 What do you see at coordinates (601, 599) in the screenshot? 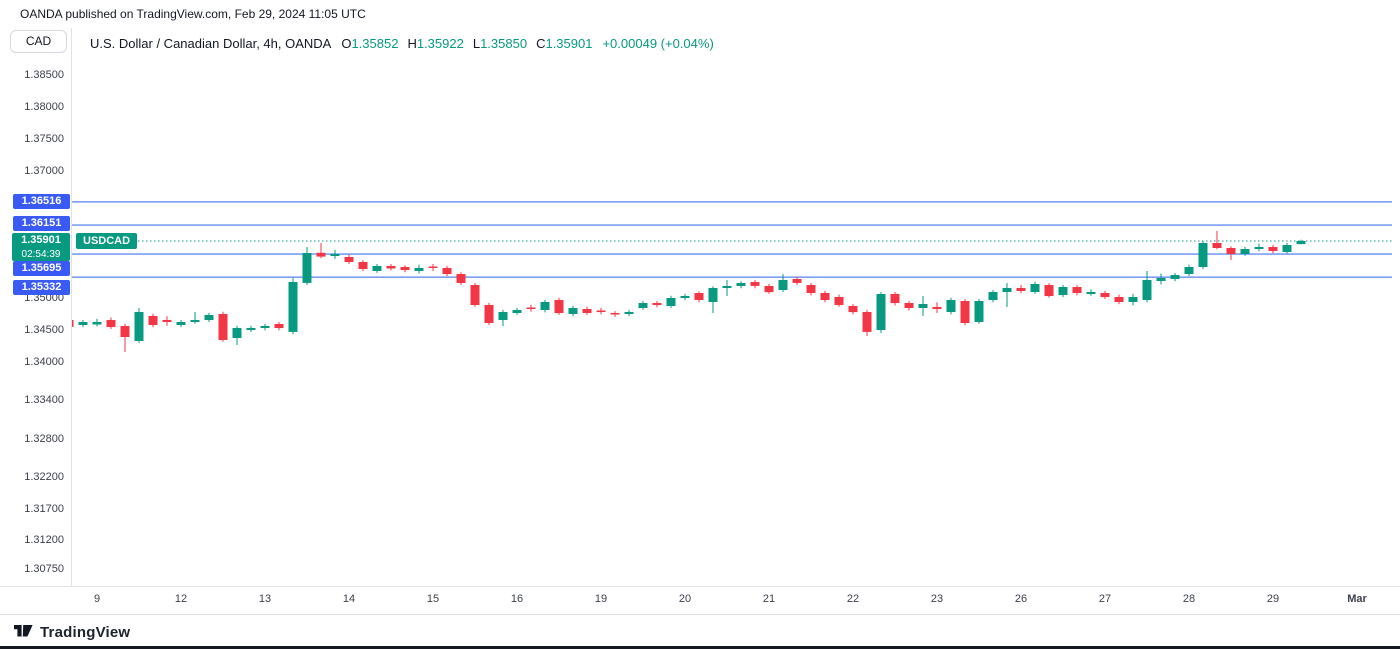
I see `time-tick: 19` at bounding box center [601, 599].